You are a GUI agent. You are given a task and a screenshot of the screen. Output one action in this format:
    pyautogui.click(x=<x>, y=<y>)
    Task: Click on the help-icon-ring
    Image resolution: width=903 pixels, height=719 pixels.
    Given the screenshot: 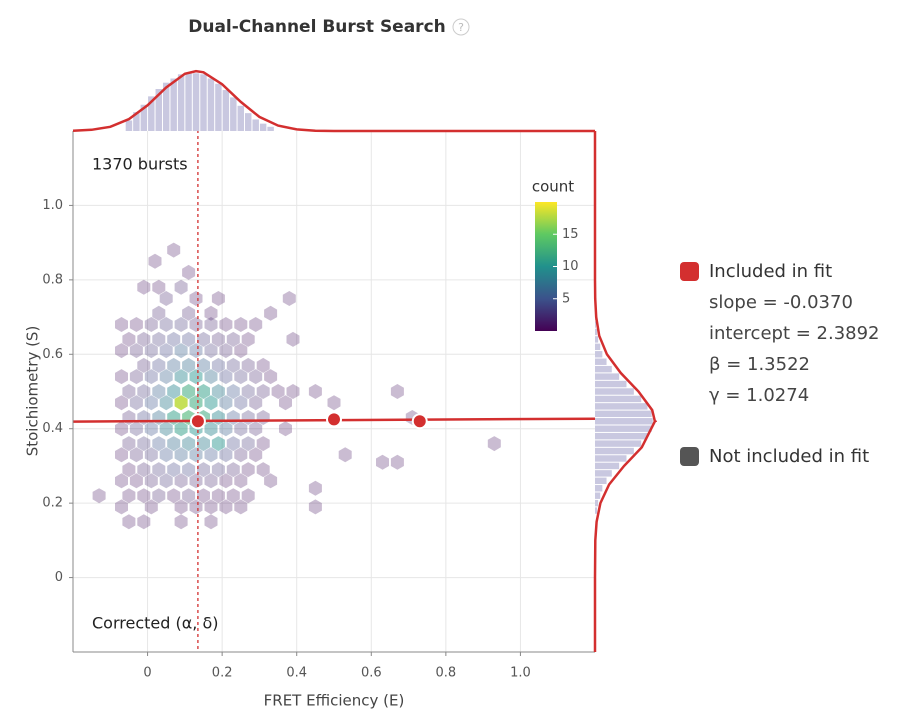 What is the action you would take?
    pyautogui.click(x=461, y=27)
    